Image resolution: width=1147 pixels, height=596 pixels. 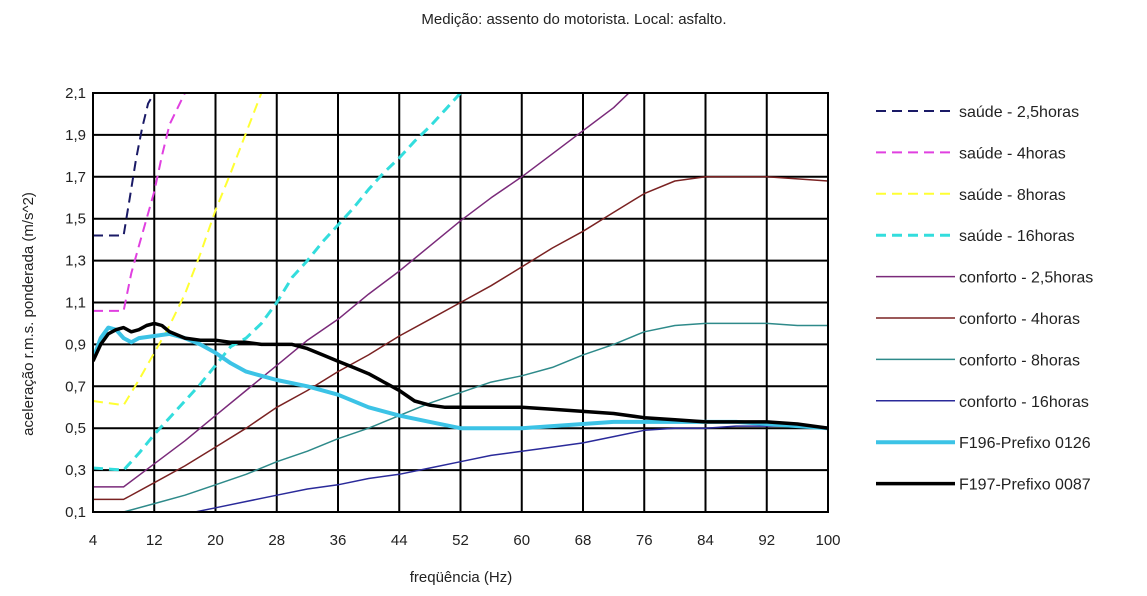 I want to click on y-tick-label: 1,5, so click(x=75, y=219).